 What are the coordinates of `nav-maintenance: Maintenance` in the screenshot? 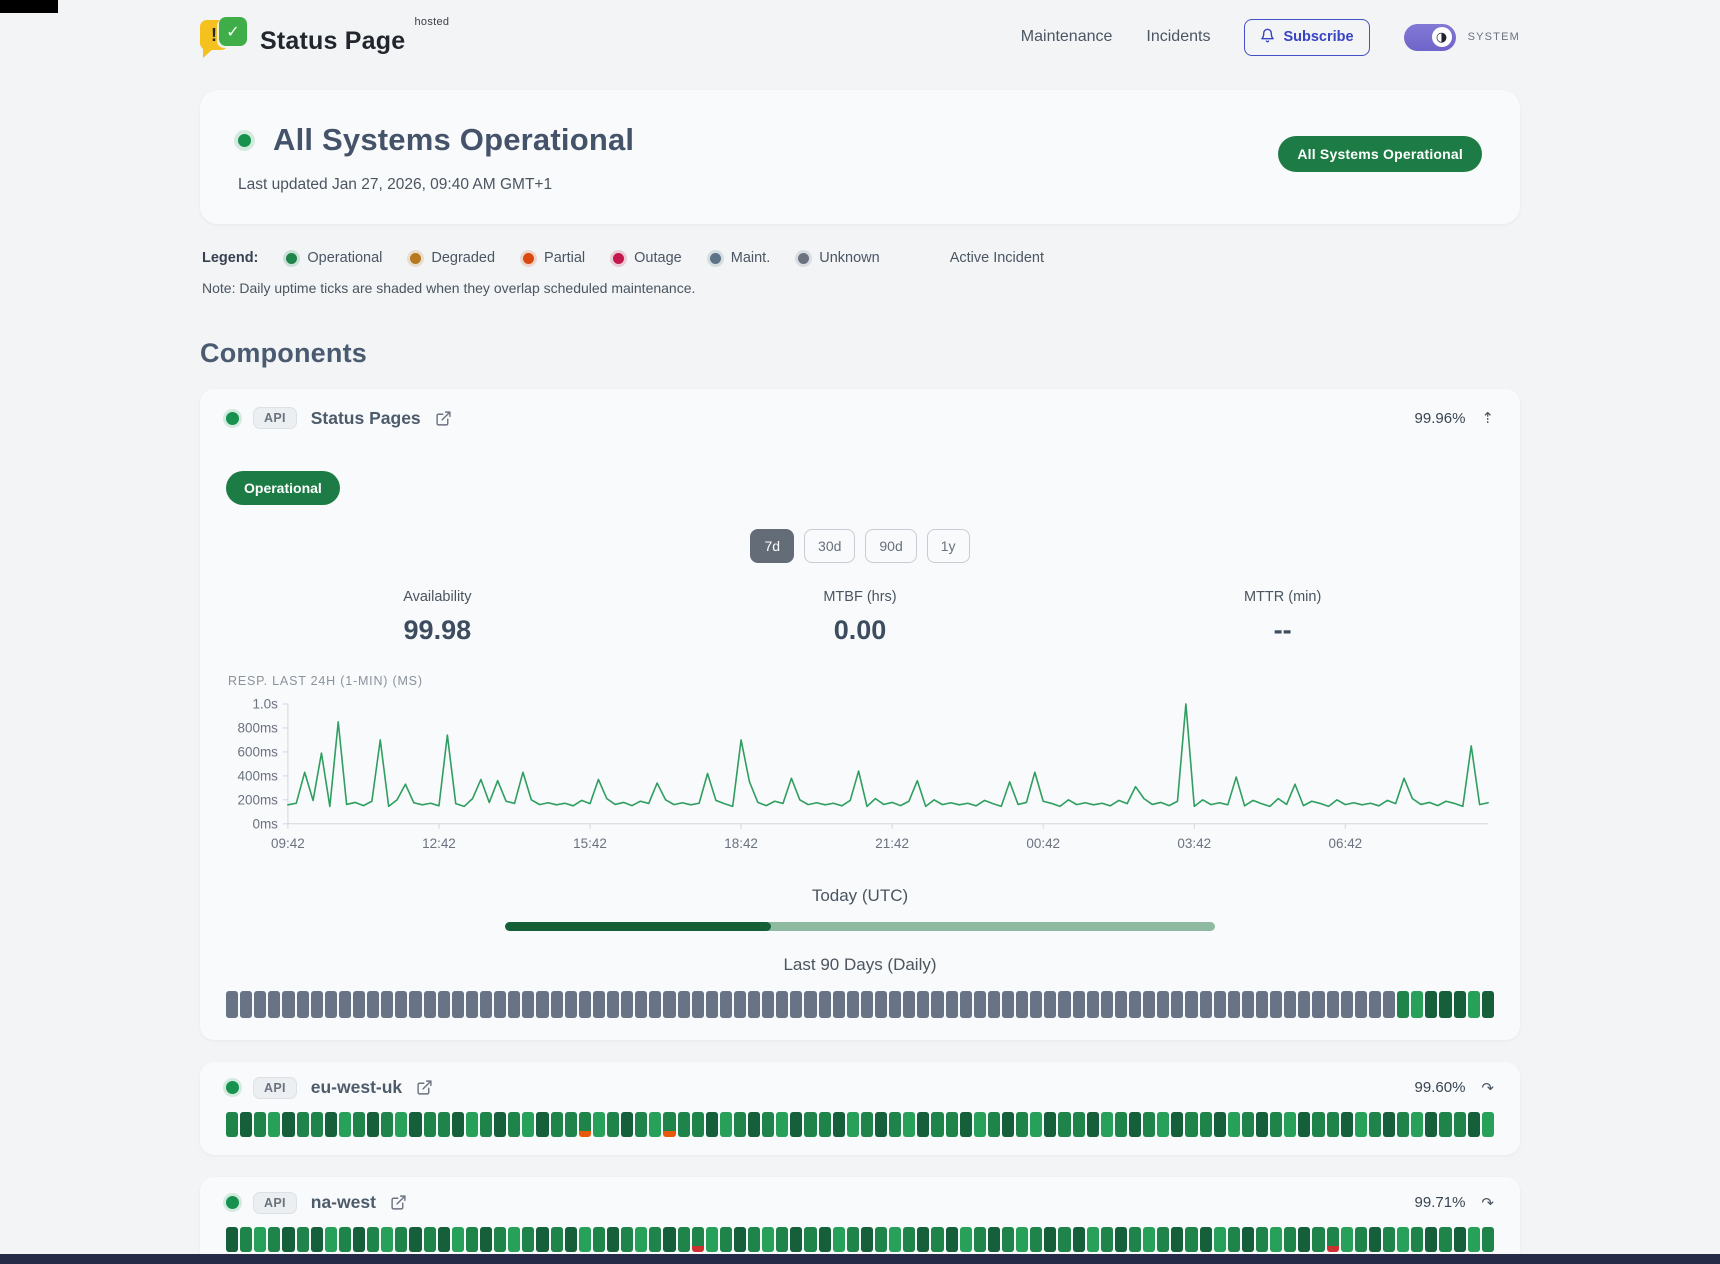 It's located at (1066, 36).